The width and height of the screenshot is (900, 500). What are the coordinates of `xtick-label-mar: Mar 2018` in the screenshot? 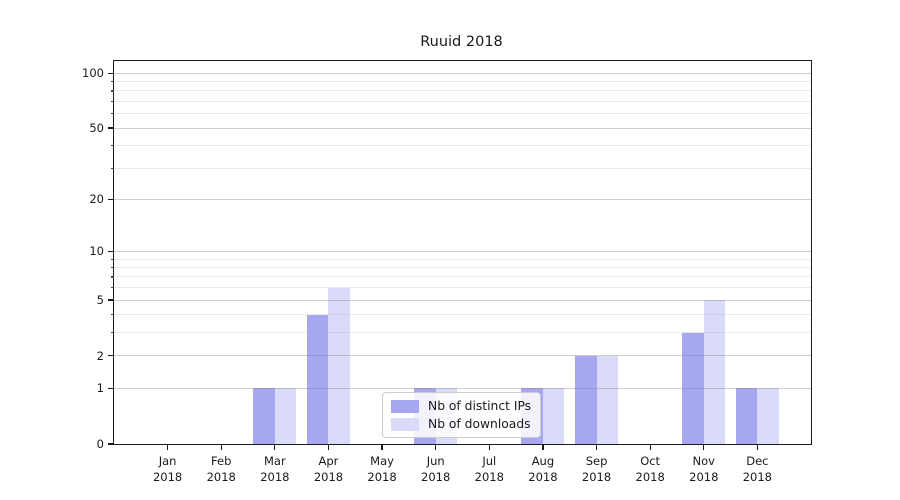 It's located at (275, 469).